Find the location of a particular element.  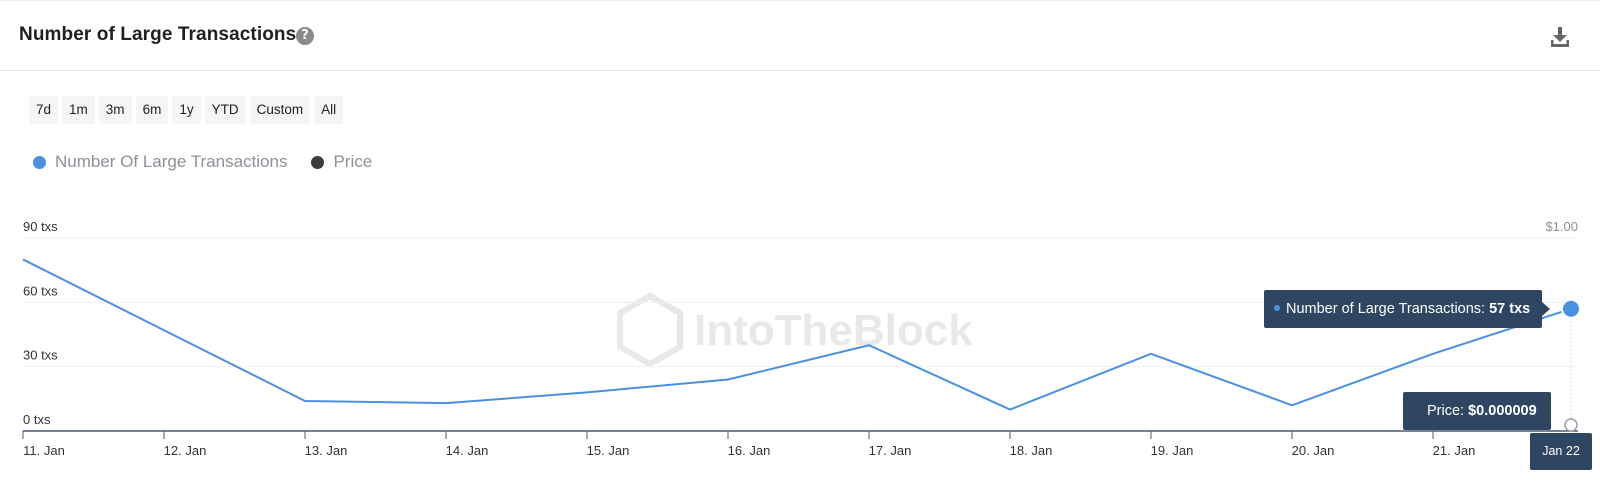

x-tick-label: 15. Jan is located at coordinates (608, 450).